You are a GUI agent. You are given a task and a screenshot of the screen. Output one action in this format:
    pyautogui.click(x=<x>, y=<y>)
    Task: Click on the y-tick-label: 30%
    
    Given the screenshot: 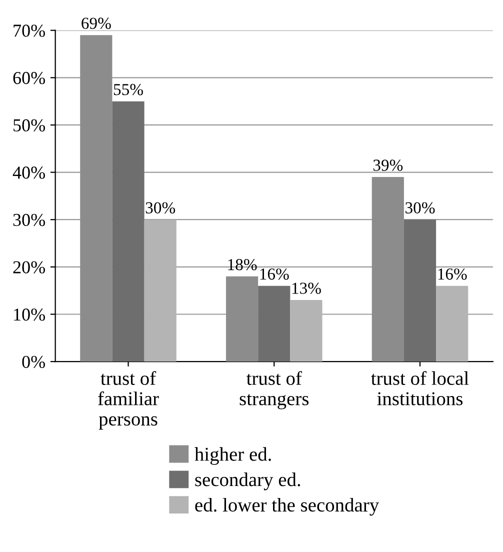 What is the action you would take?
    pyautogui.click(x=29, y=220)
    